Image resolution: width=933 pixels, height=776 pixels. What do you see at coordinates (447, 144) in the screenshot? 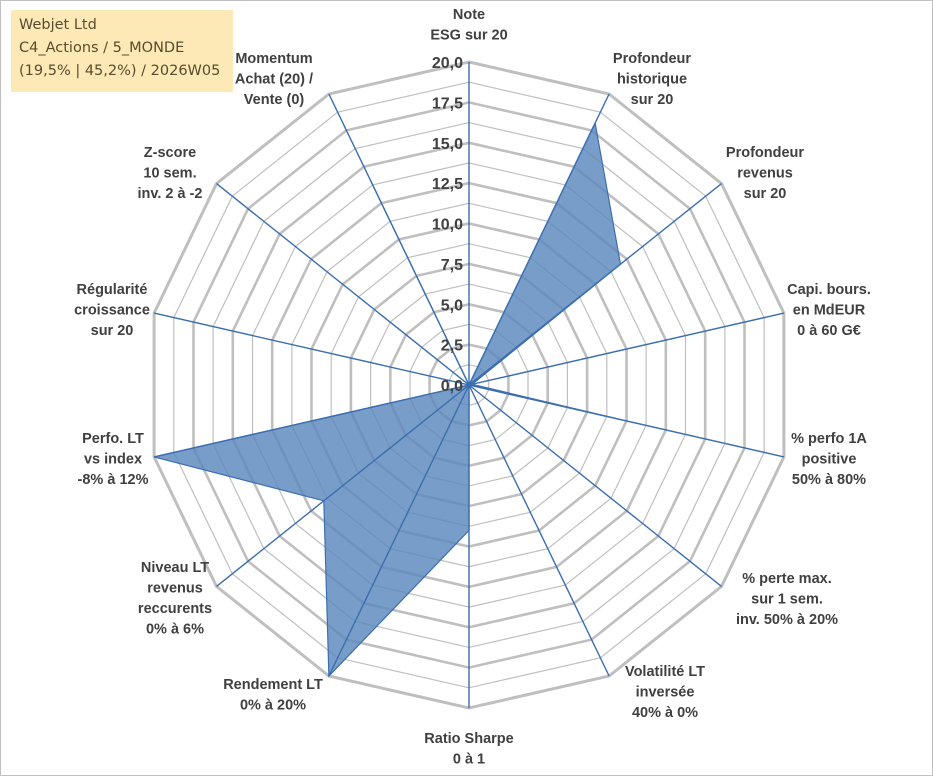
I see `tick-label: 15,0` at bounding box center [447, 144].